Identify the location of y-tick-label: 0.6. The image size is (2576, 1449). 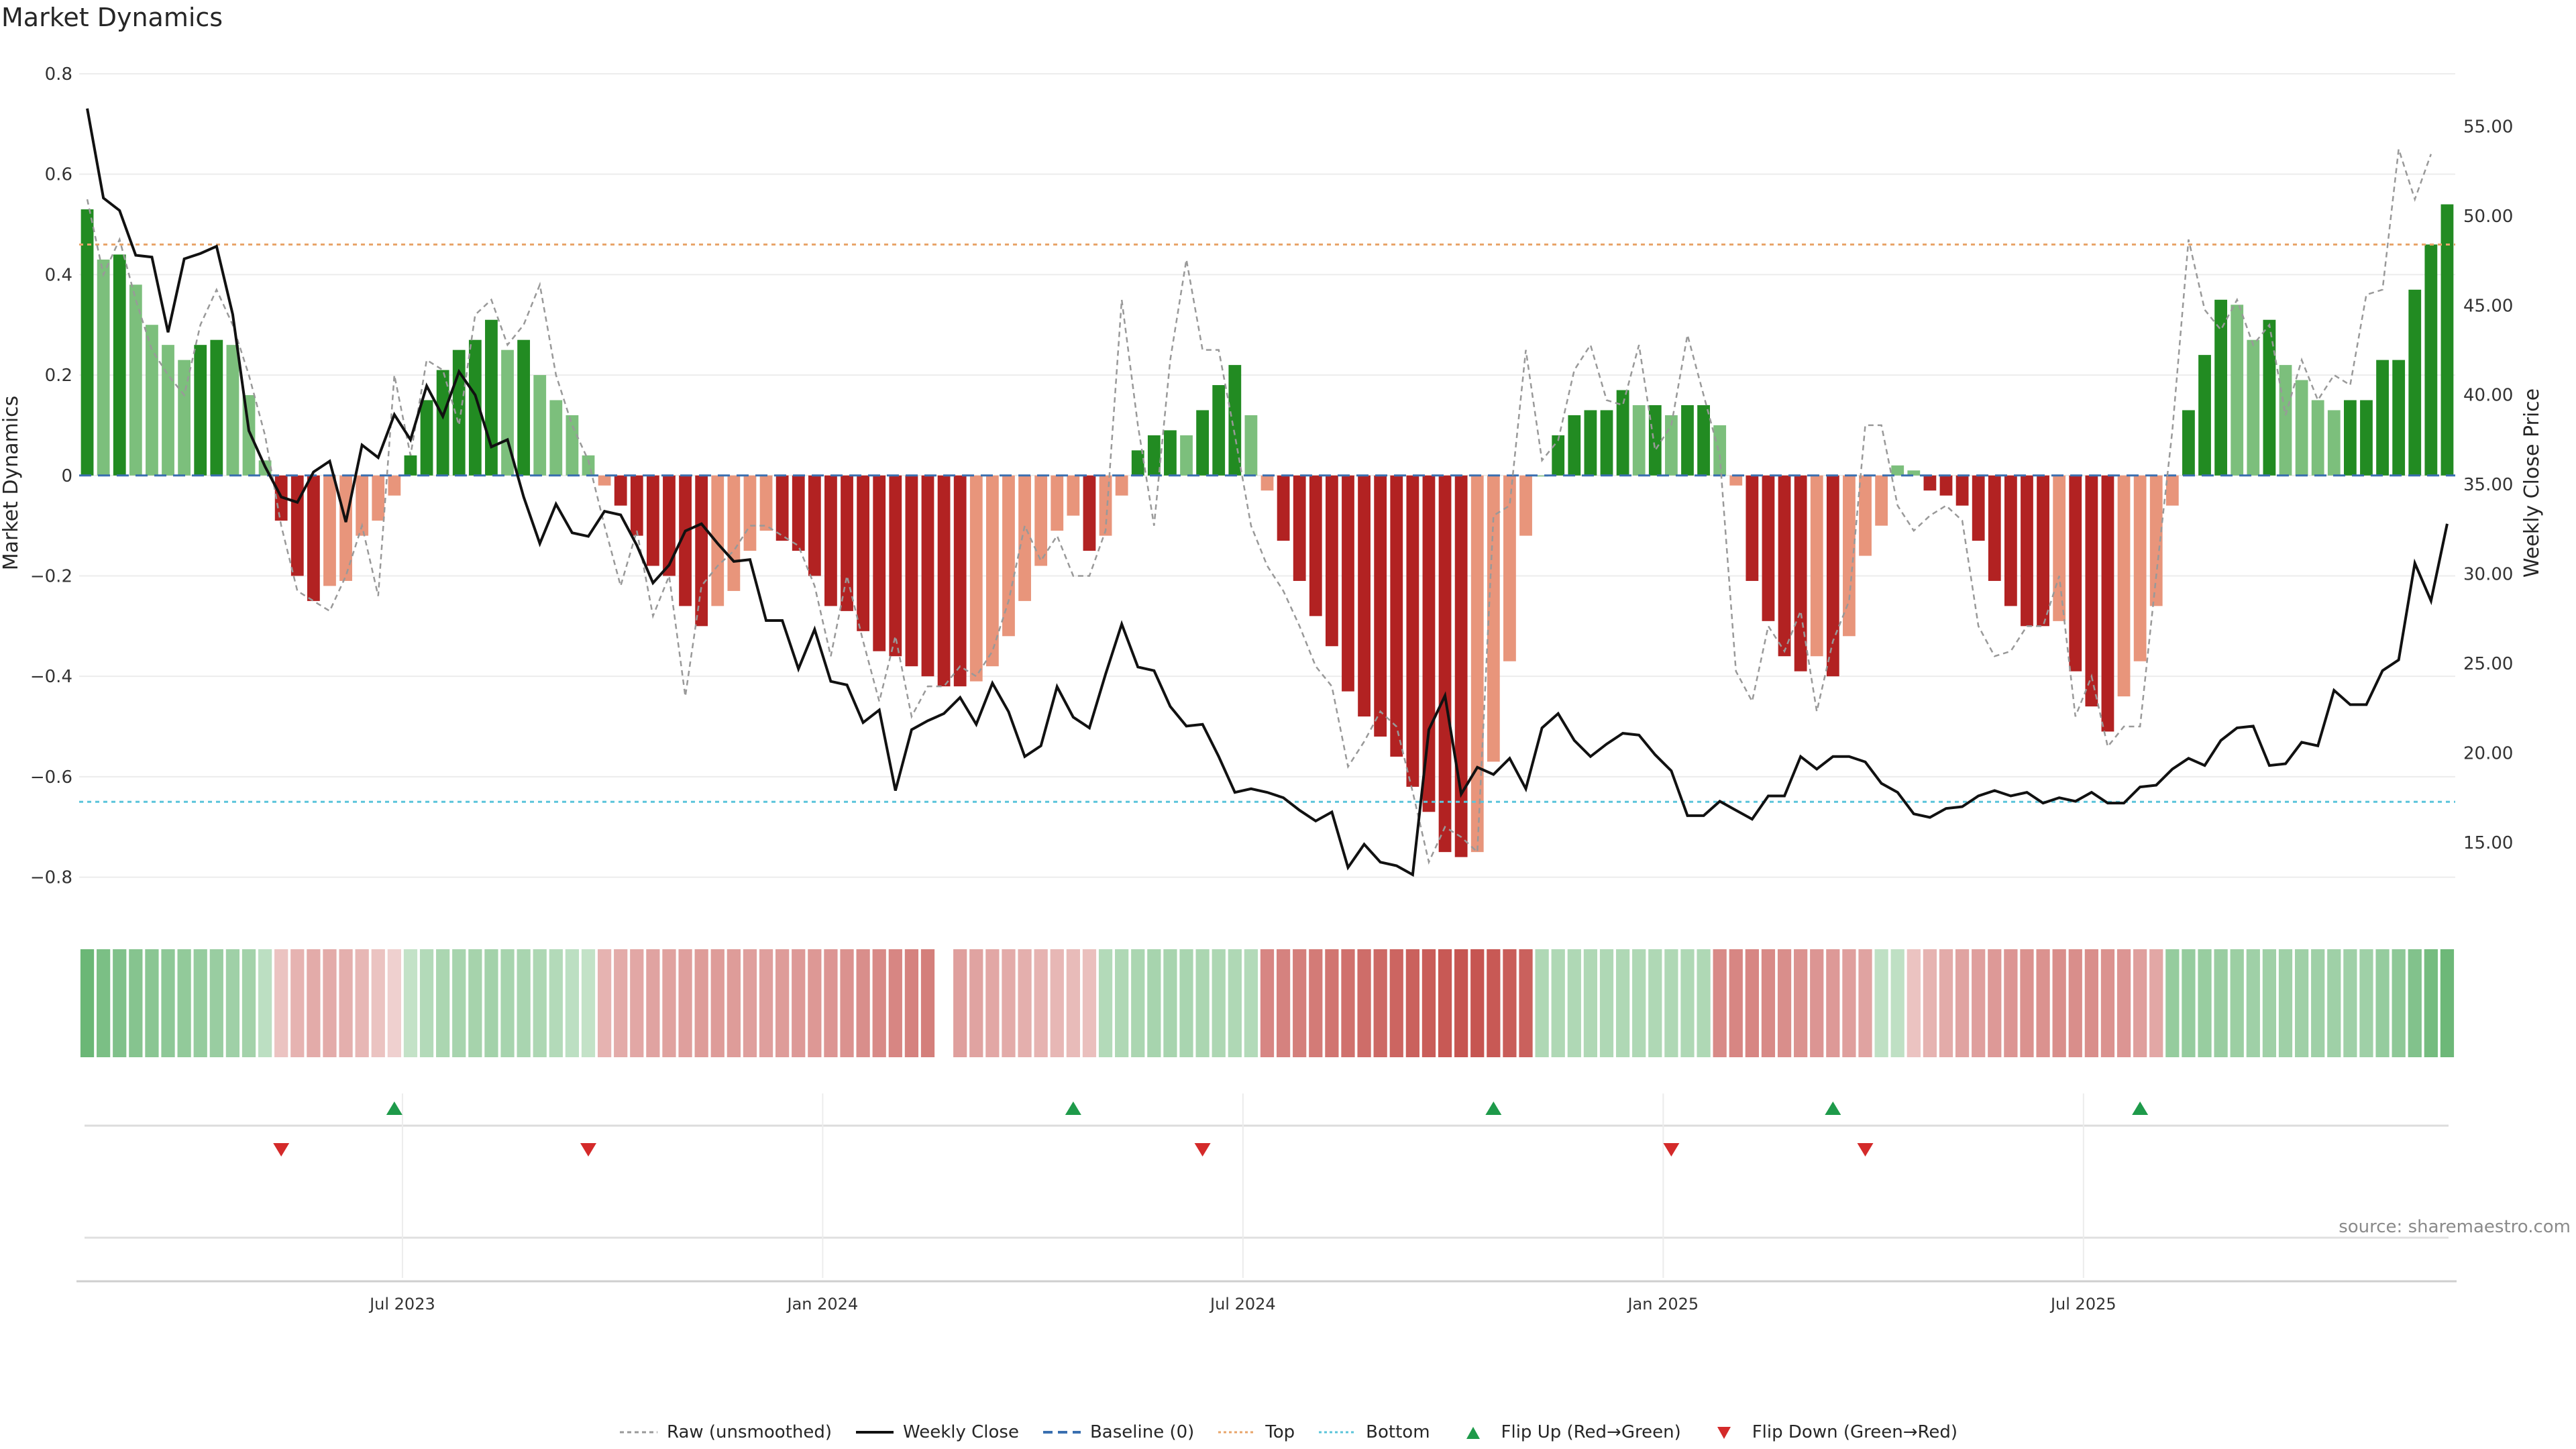
(58, 175).